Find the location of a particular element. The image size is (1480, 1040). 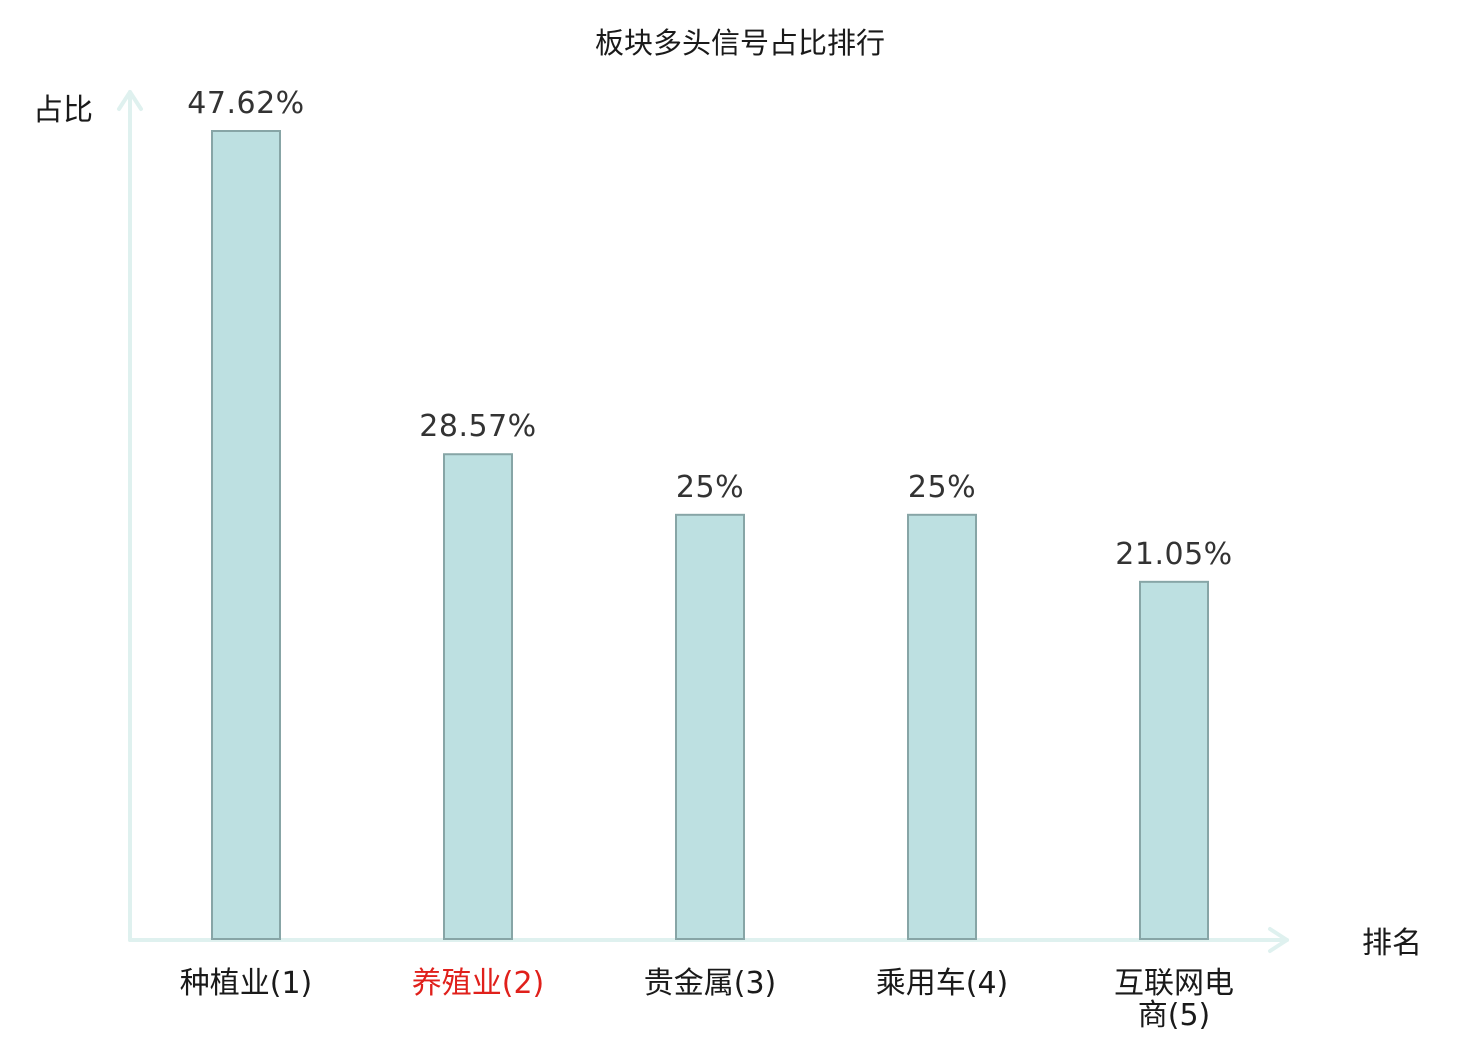

y-axis-label: 占比 is located at coordinates (63, 110).